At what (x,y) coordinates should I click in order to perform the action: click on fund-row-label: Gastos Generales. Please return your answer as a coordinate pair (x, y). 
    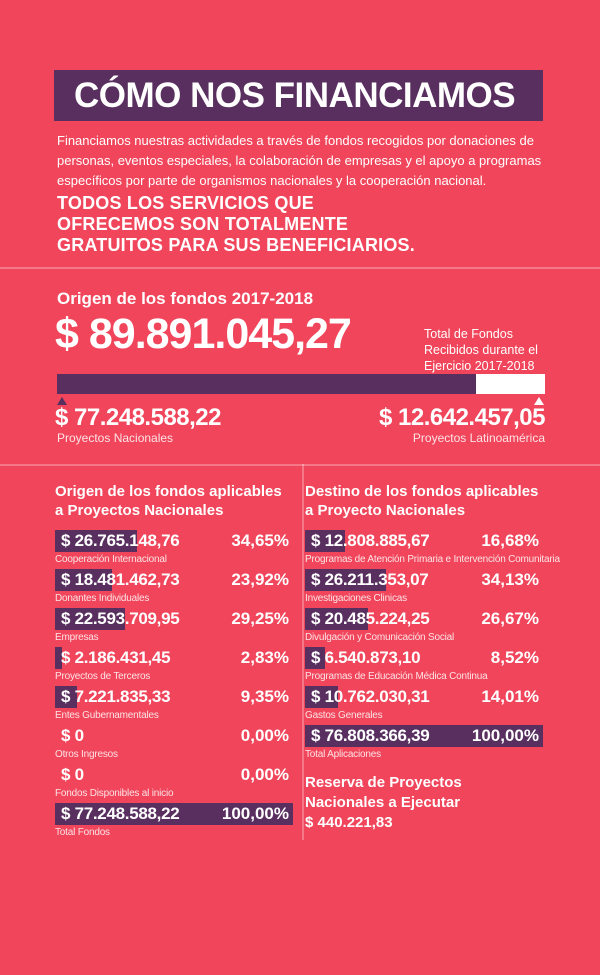
    Looking at the image, I should click on (344, 715).